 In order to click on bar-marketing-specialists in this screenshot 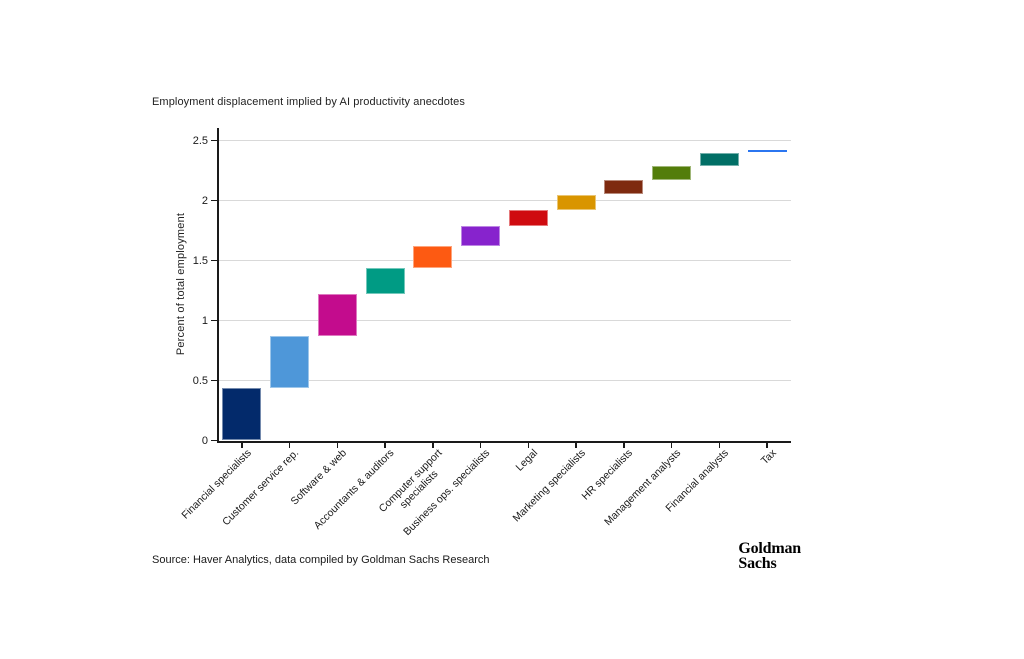, I will do `click(576, 202)`.